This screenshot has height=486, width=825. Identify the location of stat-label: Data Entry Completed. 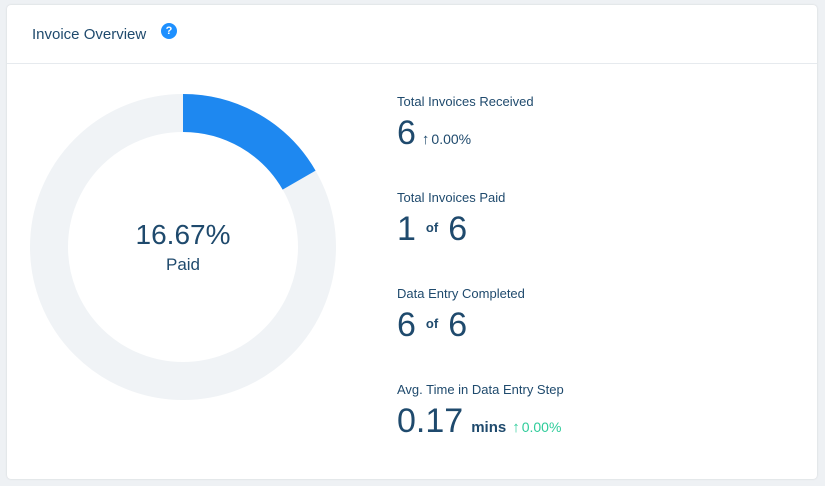
(461, 293).